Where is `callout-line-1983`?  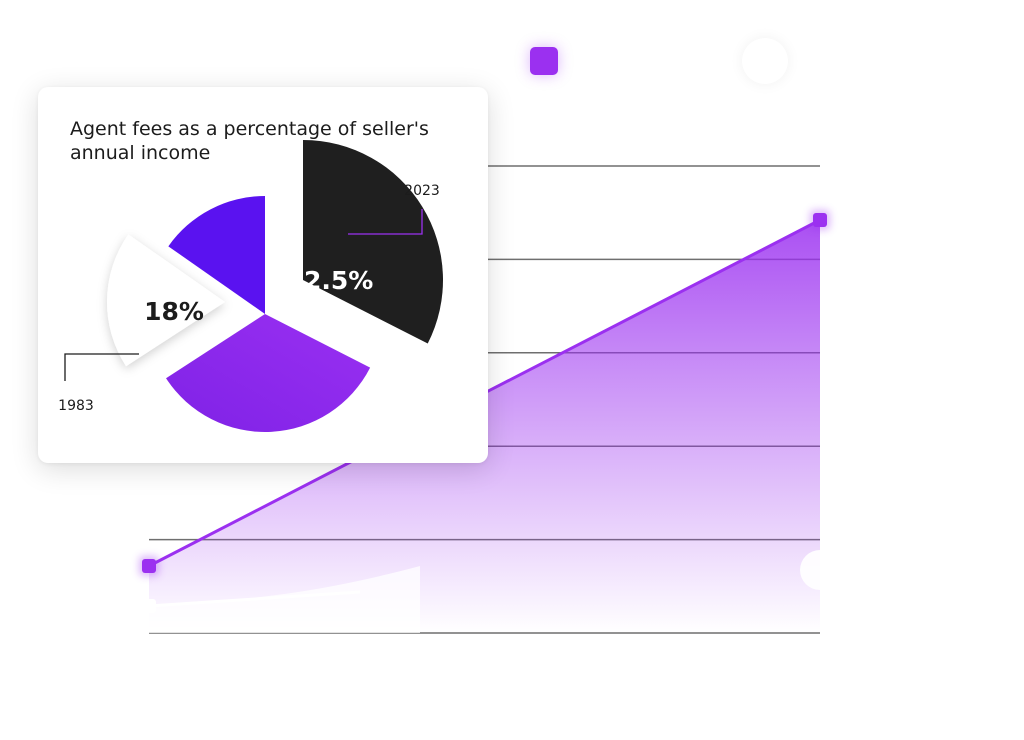 callout-line-1983 is located at coordinates (101, 367).